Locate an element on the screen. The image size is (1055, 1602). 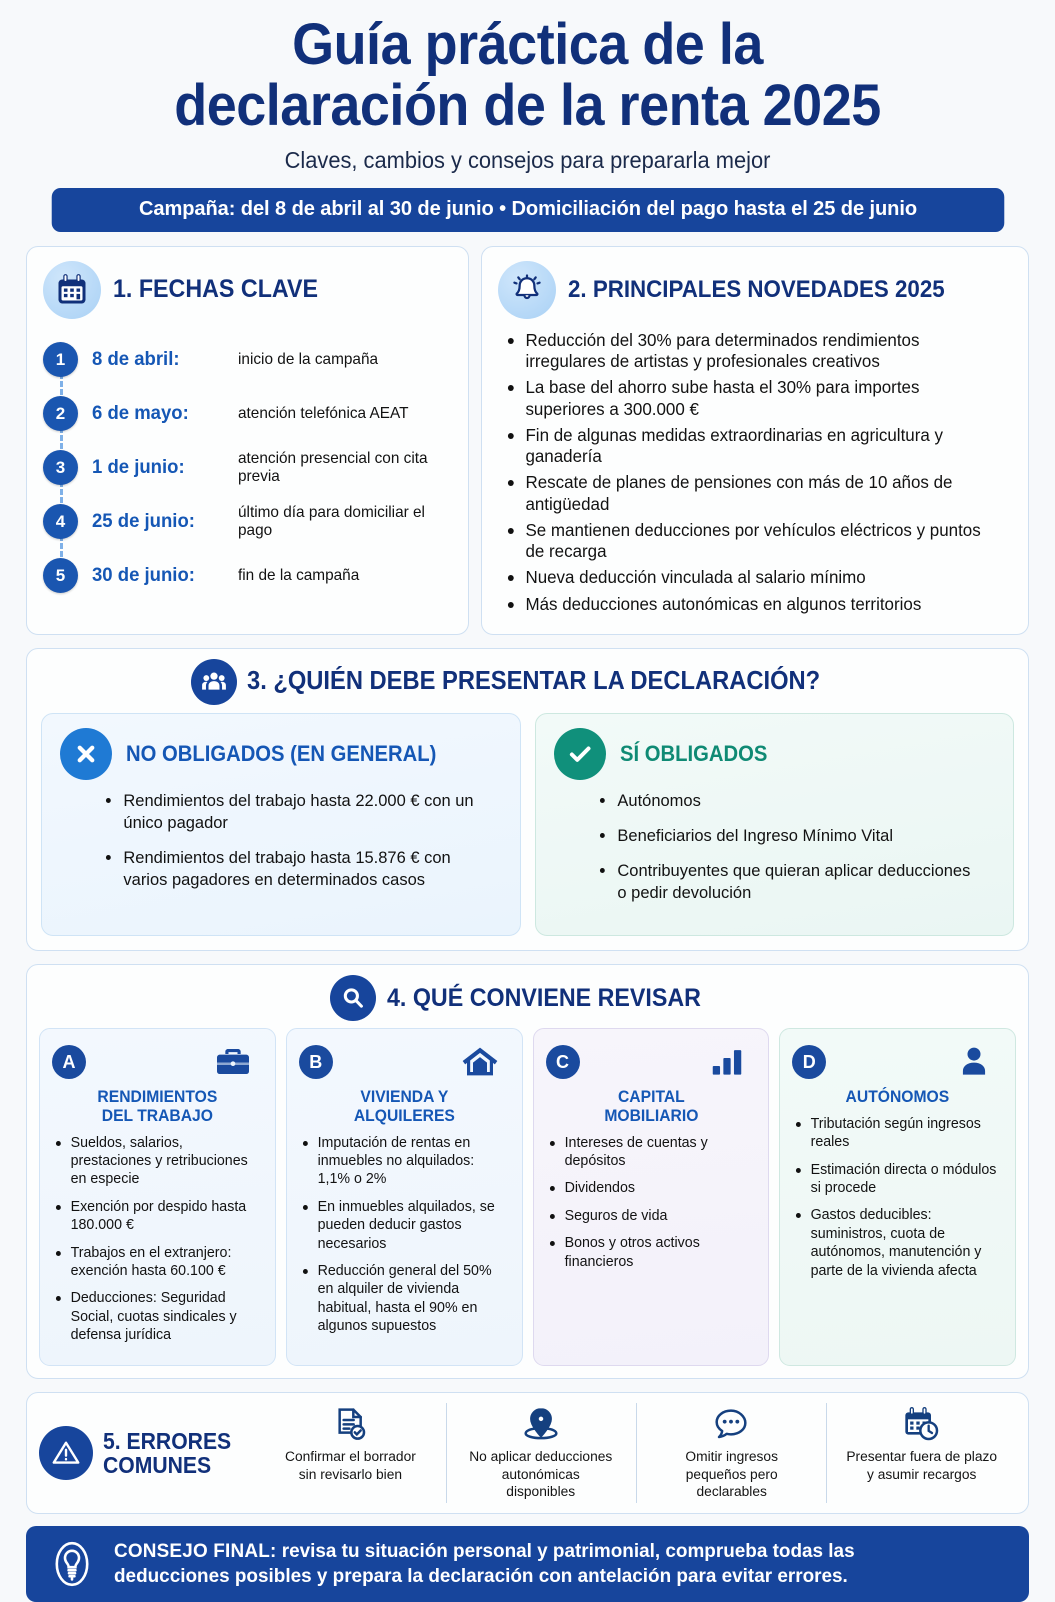
column-c-title: CAPITAL MOBILIARIO is located at coordinates (651, 1107).